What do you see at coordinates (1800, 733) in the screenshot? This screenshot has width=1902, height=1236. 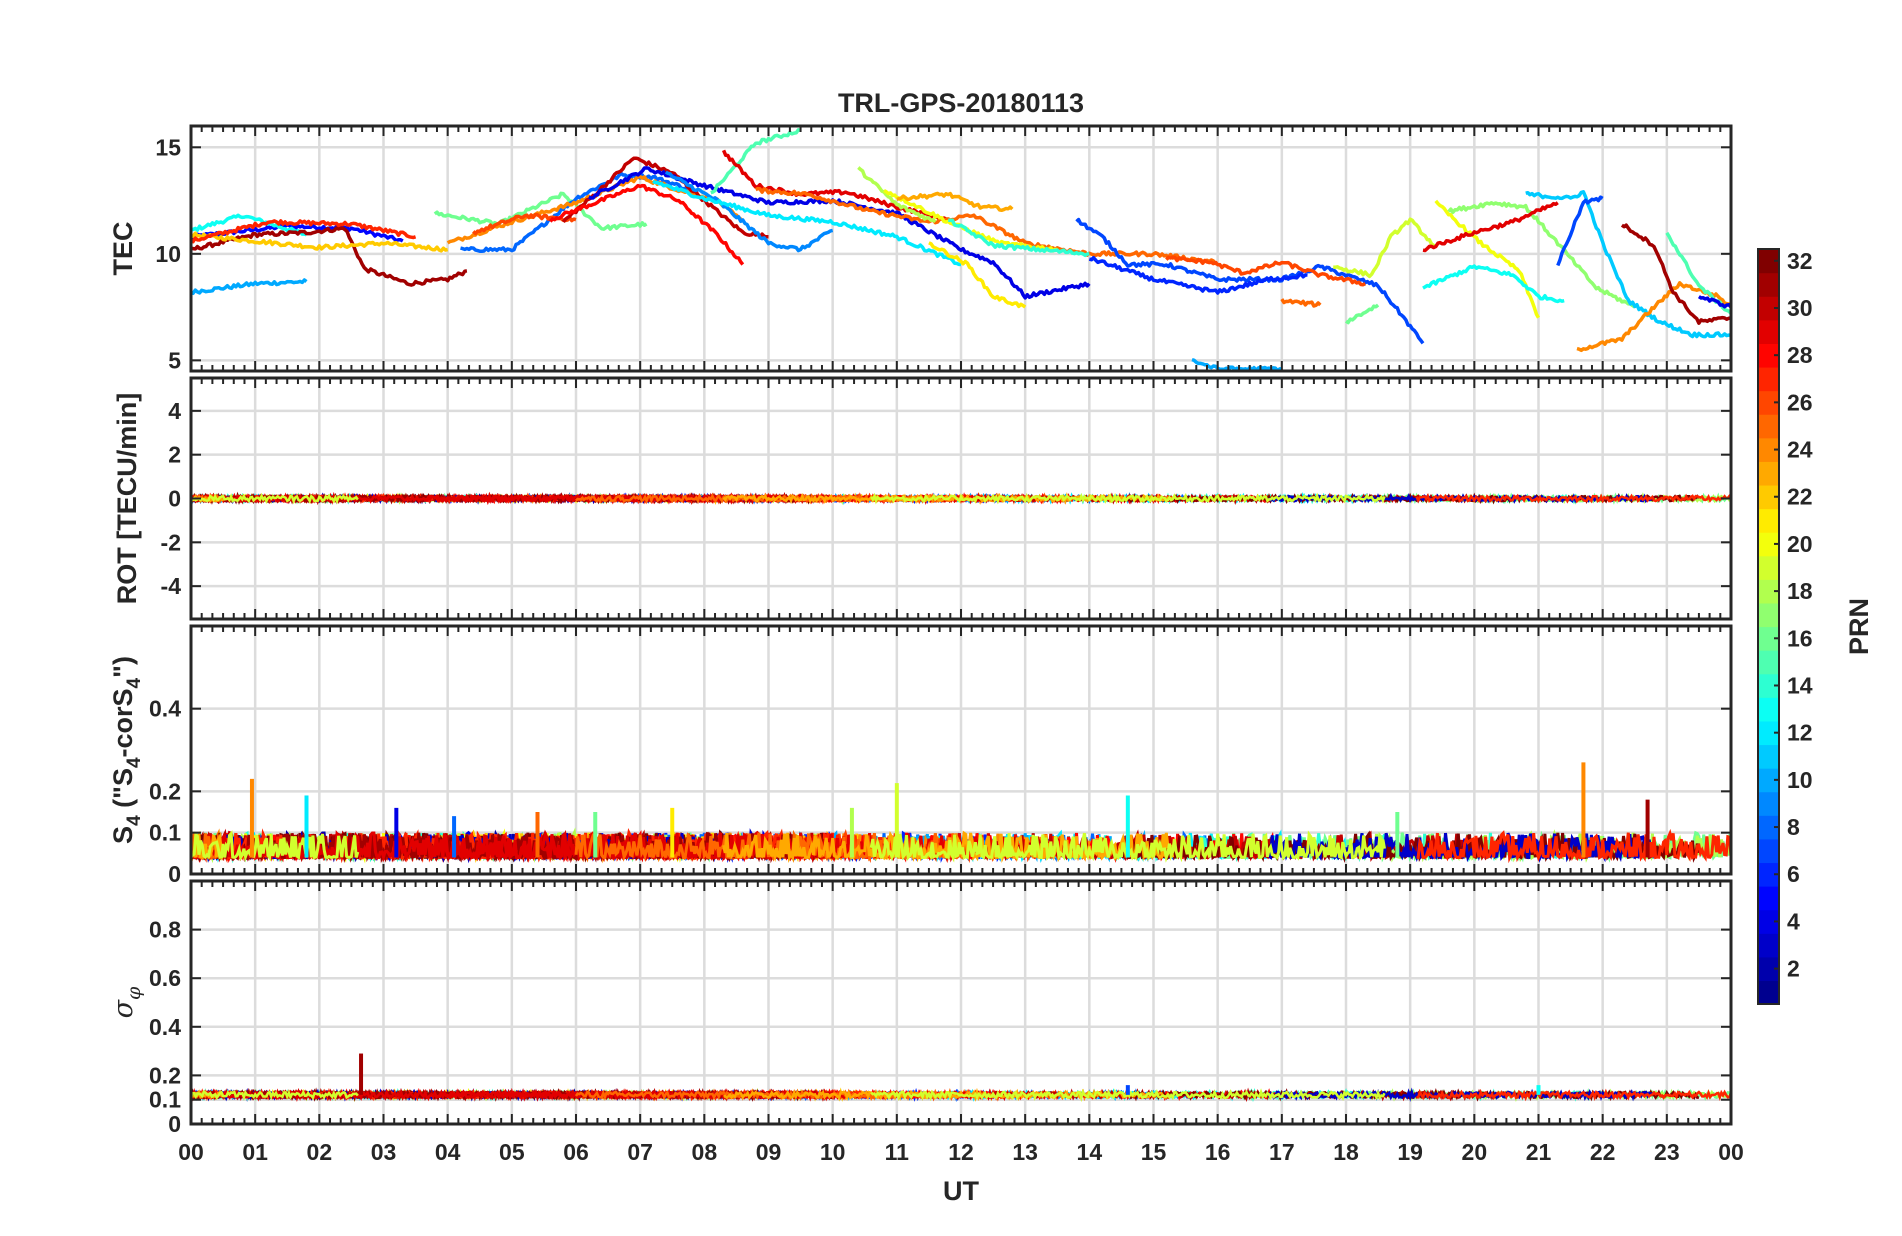 I see `colorbar-tick-label: 12` at bounding box center [1800, 733].